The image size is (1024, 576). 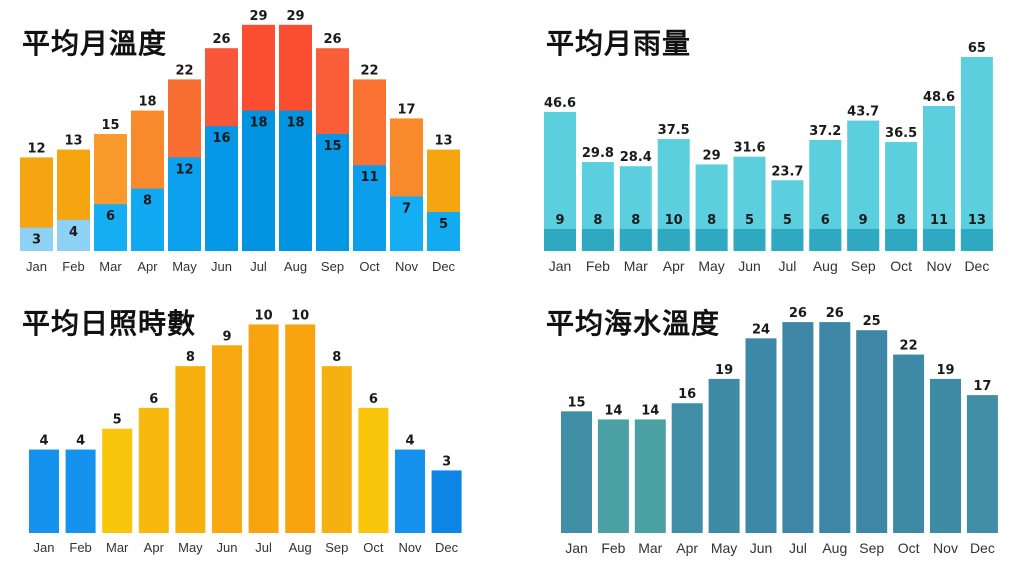 What do you see at coordinates (598, 153) in the screenshot?
I see `rainfall-label: 29.8` at bounding box center [598, 153].